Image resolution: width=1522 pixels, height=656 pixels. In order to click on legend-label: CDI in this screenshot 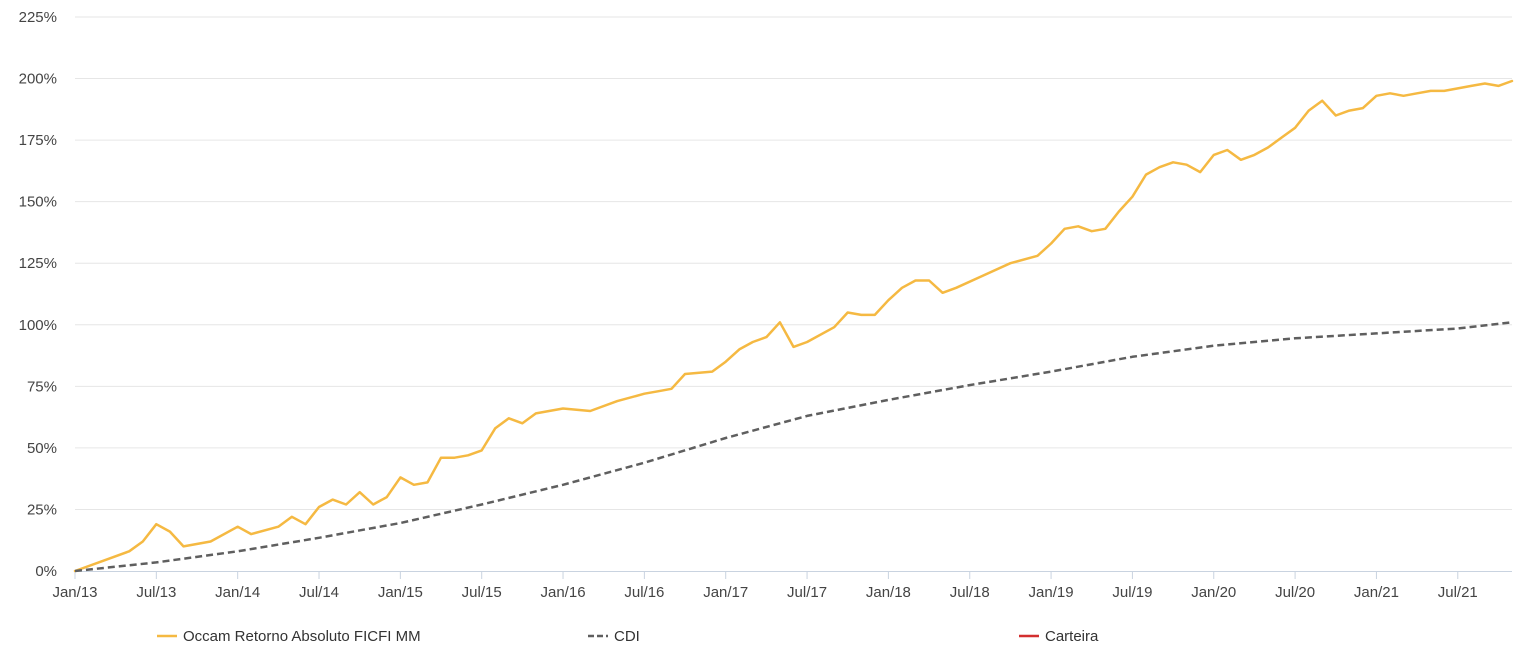, I will do `click(627, 636)`.